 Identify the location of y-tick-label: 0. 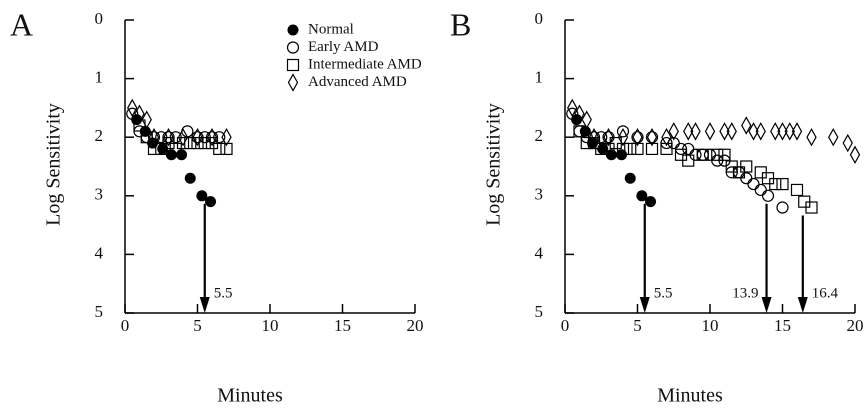
(99, 18).